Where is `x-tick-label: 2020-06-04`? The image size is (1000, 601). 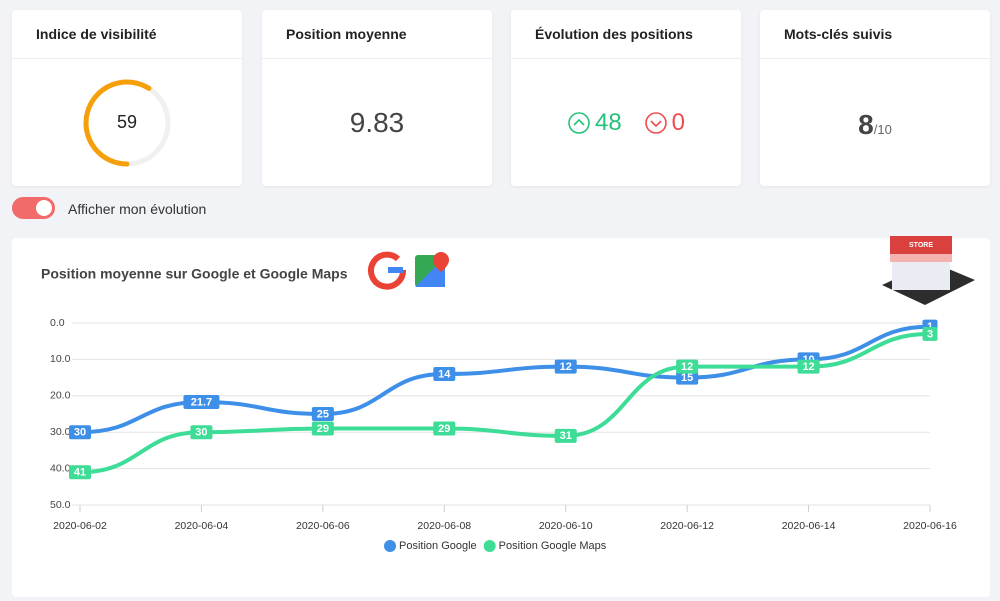
x-tick-label: 2020-06-04 is located at coordinates (202, 526).